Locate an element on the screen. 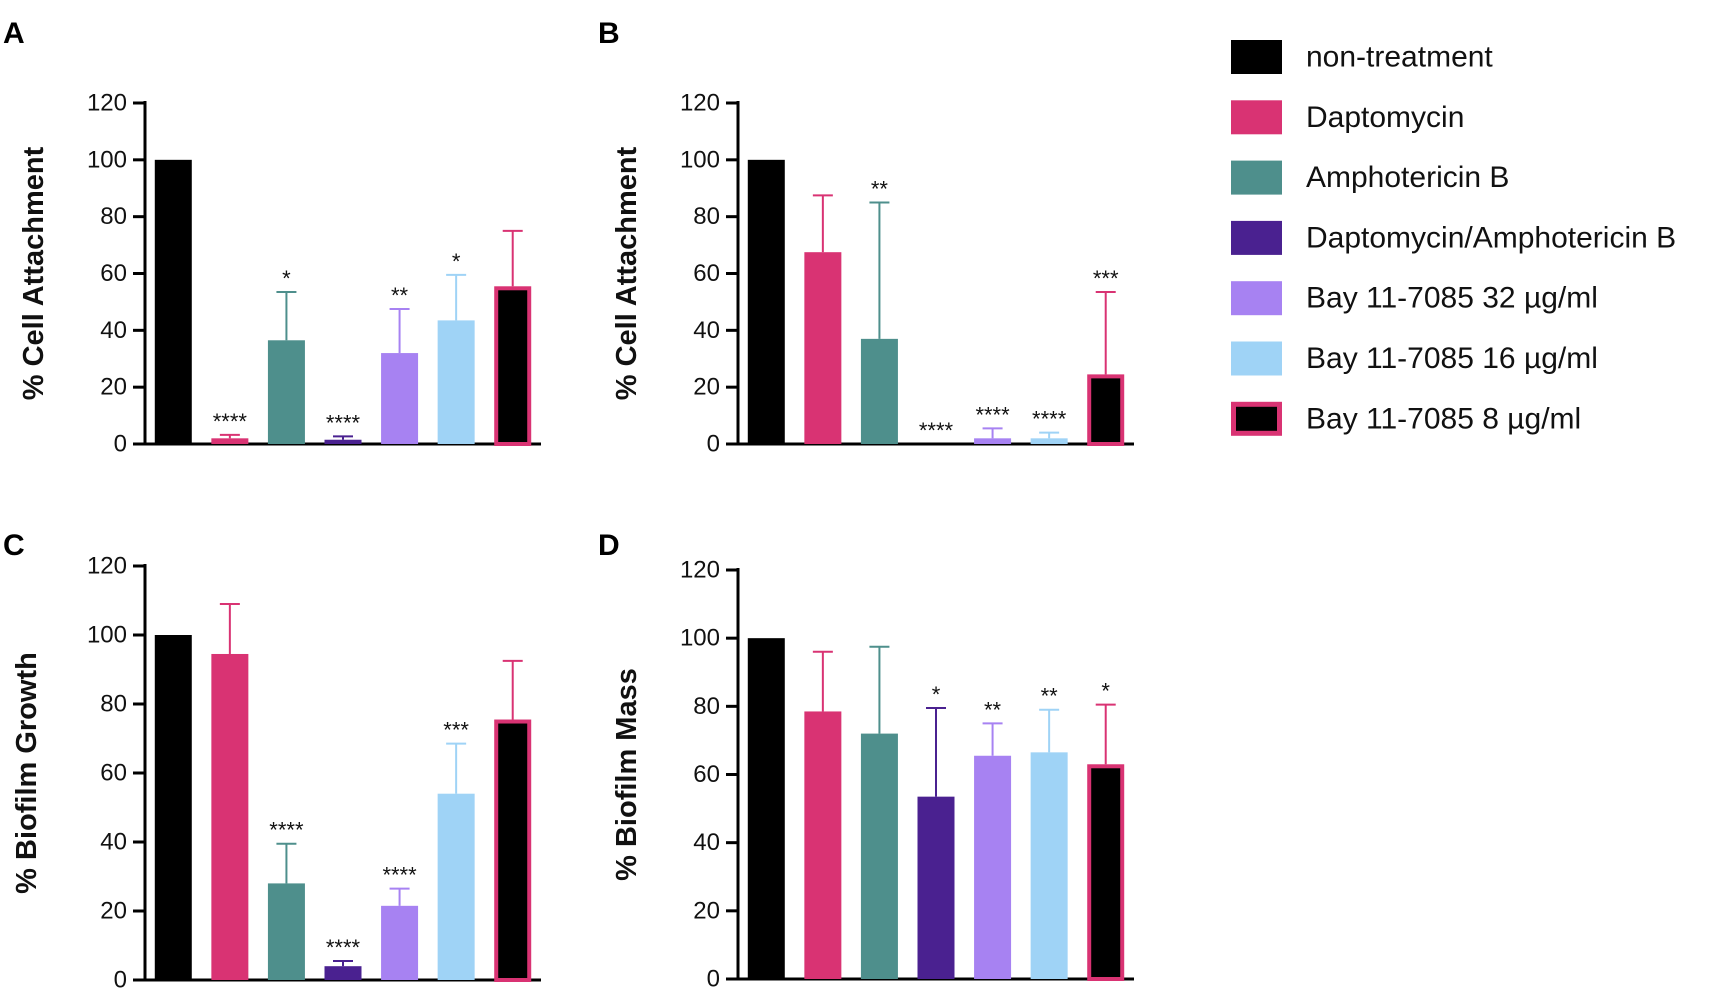  panel-d-y-tick-label-80: 80 is located at coordinates (706, 706).